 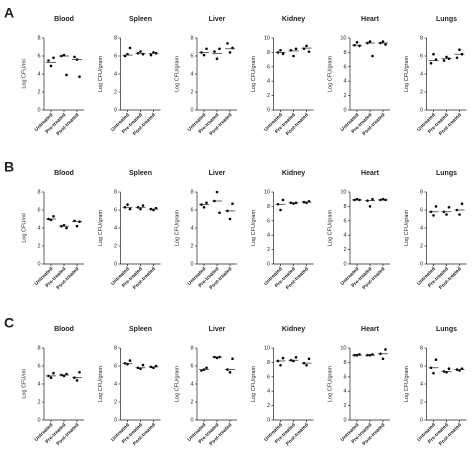 What do you see at coordinates (293, 19) in the screenshot?
I see `panel-title: Kidney` at bounding box center [293, 19].